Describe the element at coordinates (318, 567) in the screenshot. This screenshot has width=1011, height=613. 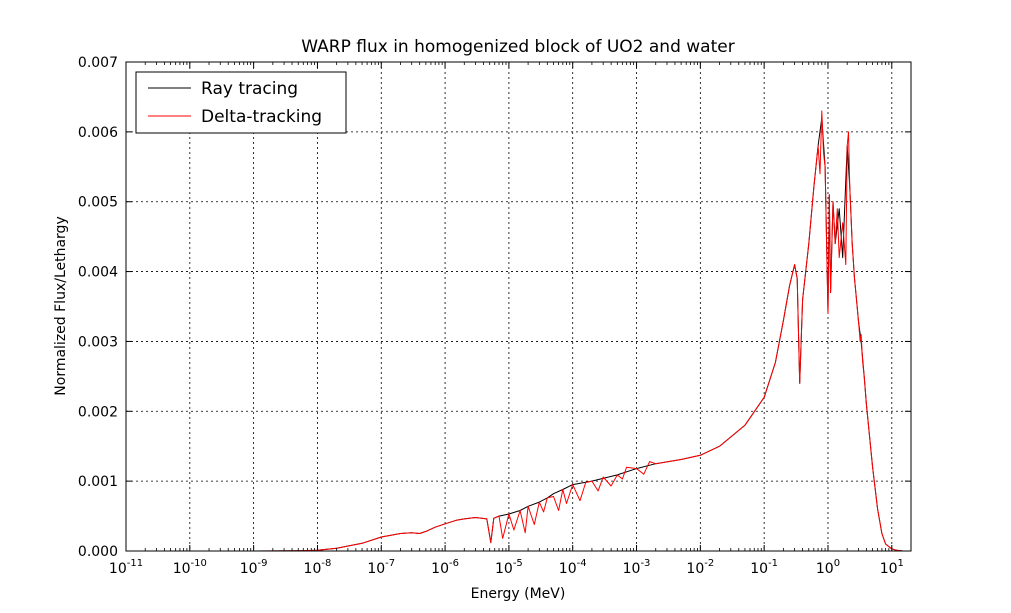
I see `x-tick-label: 10⁻⁸` at that location.